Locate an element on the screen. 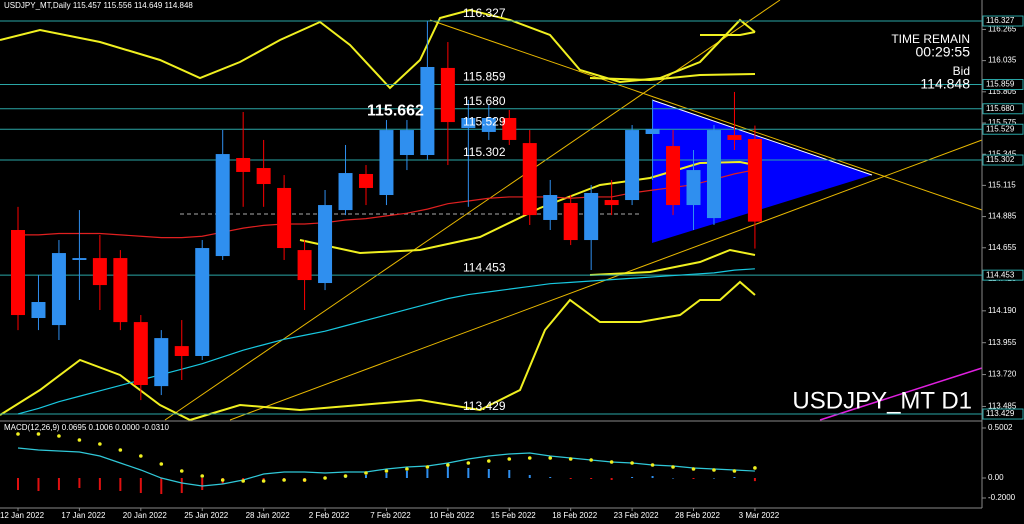  level-tag-label: 115.680 is located at coordinates (1000, 108).